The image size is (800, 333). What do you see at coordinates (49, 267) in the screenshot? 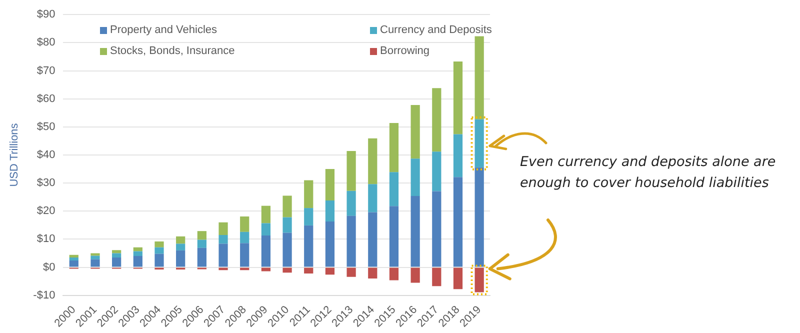
I see `y-tick-label: $0` at bounding box center [49, 267].